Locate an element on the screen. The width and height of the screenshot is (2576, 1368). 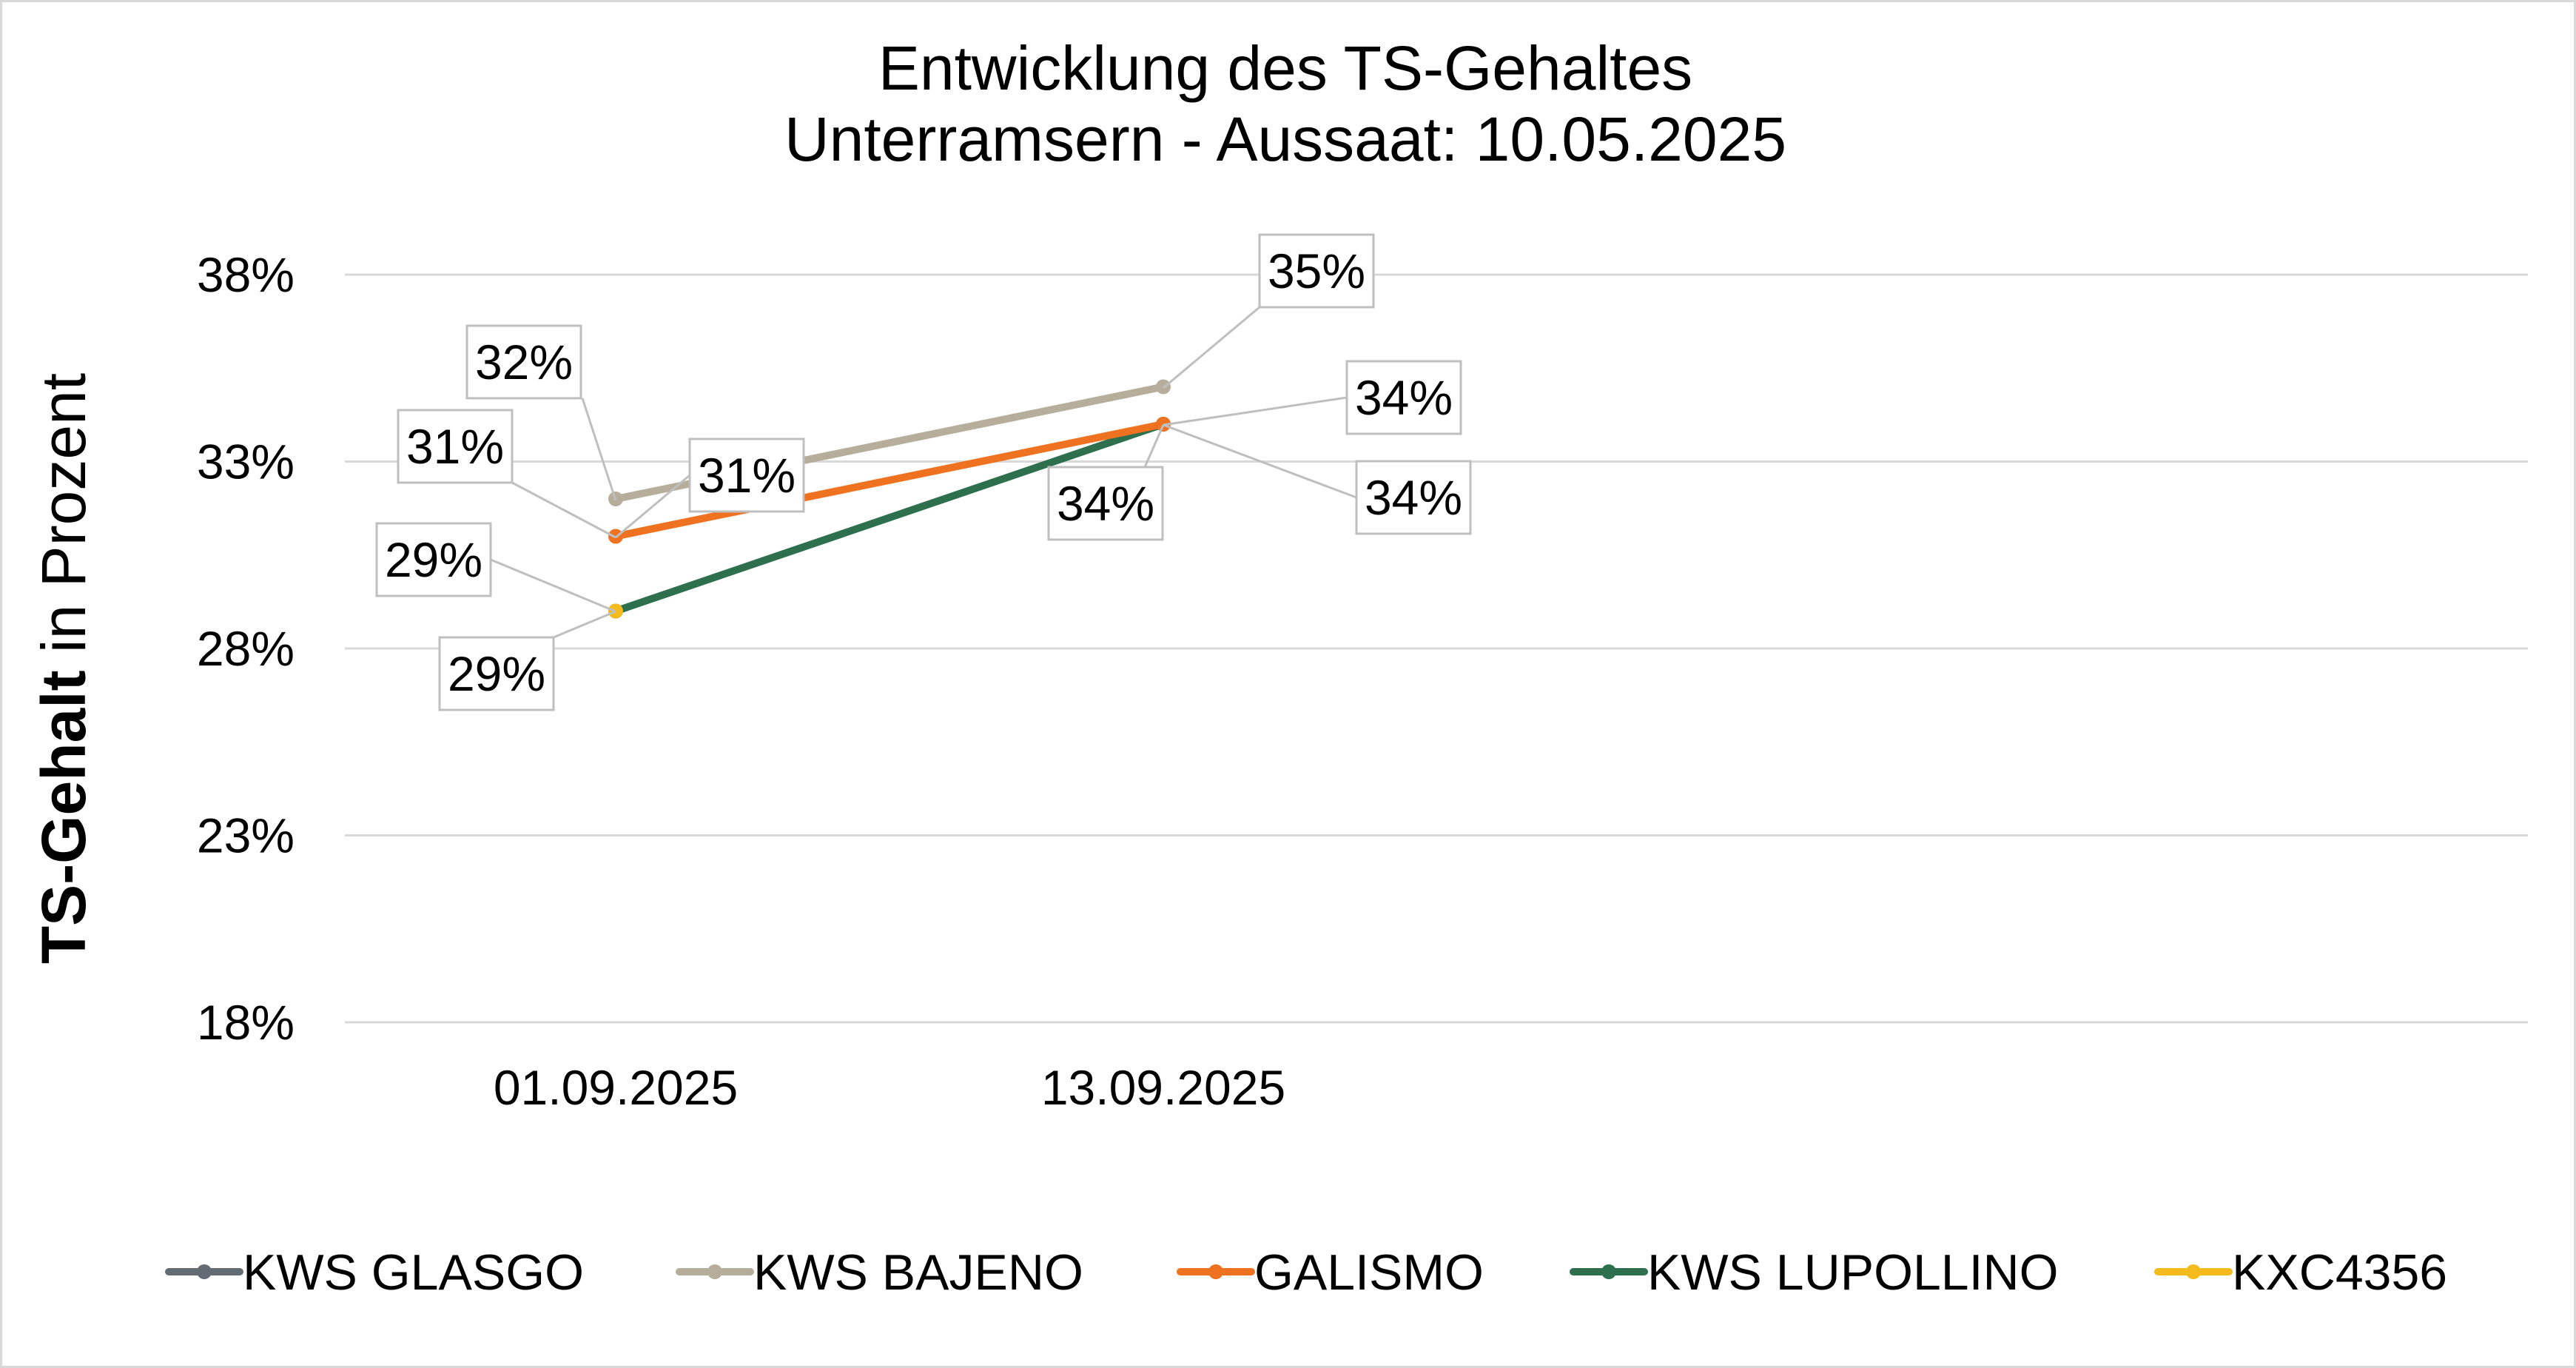
data-label-leaders is located at coordinates (923, 472).